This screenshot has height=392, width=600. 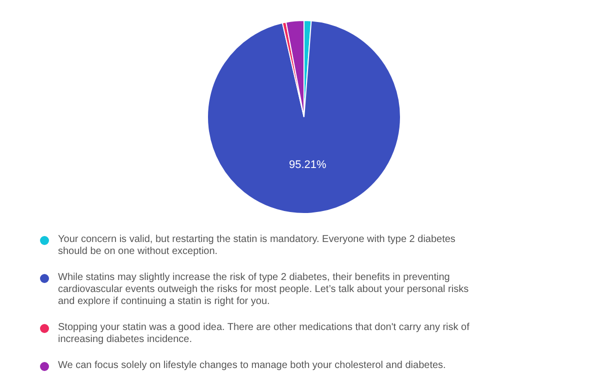 What do you see at coordinates (264, 290) in the screenshot?
I see `legend-label: While statins may slightly increase the risk of type 2 diabetes, their benefits in preventing cardiovascular events outweigh the risks for most people. Let’s talk about your personal risks and explore if continuing a statin is right for you.` at bounding box center [264, 290].